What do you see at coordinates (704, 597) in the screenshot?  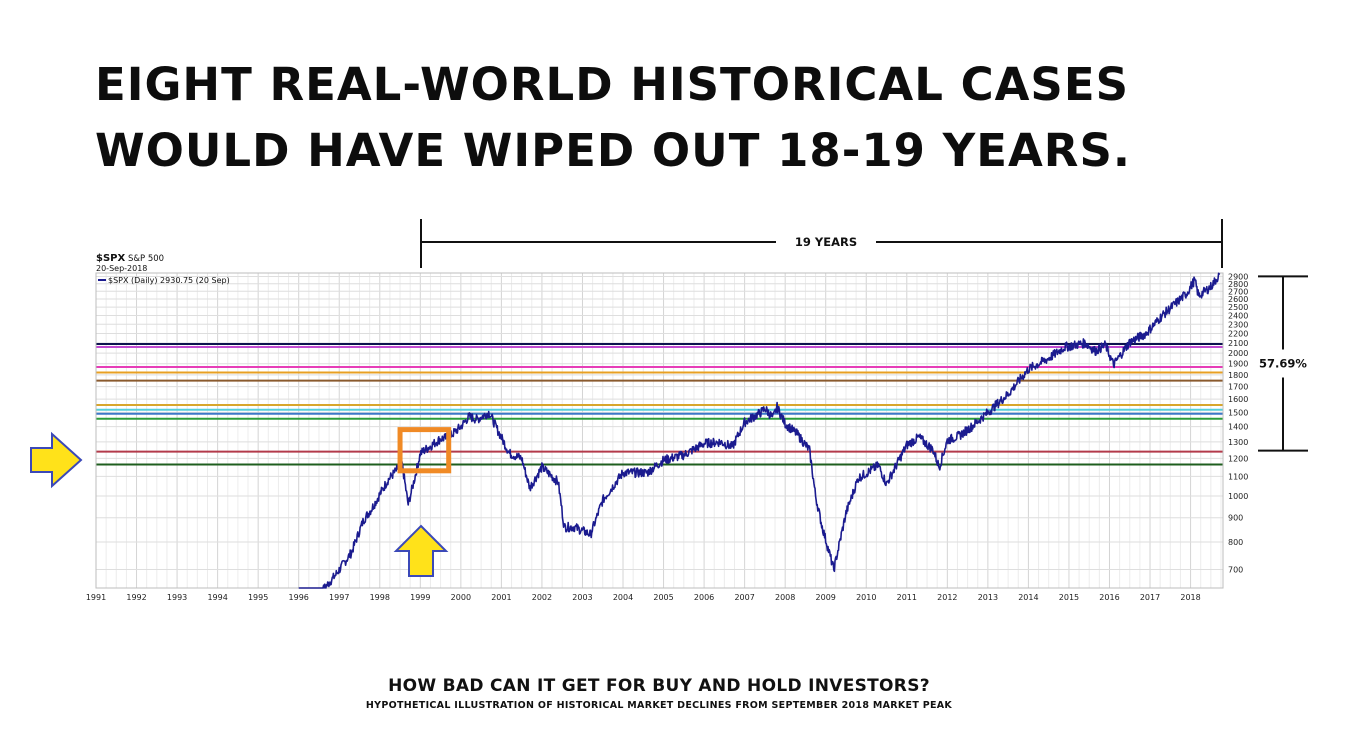 I see `x-tick-label: 2006` at bounding box center [704, 597].